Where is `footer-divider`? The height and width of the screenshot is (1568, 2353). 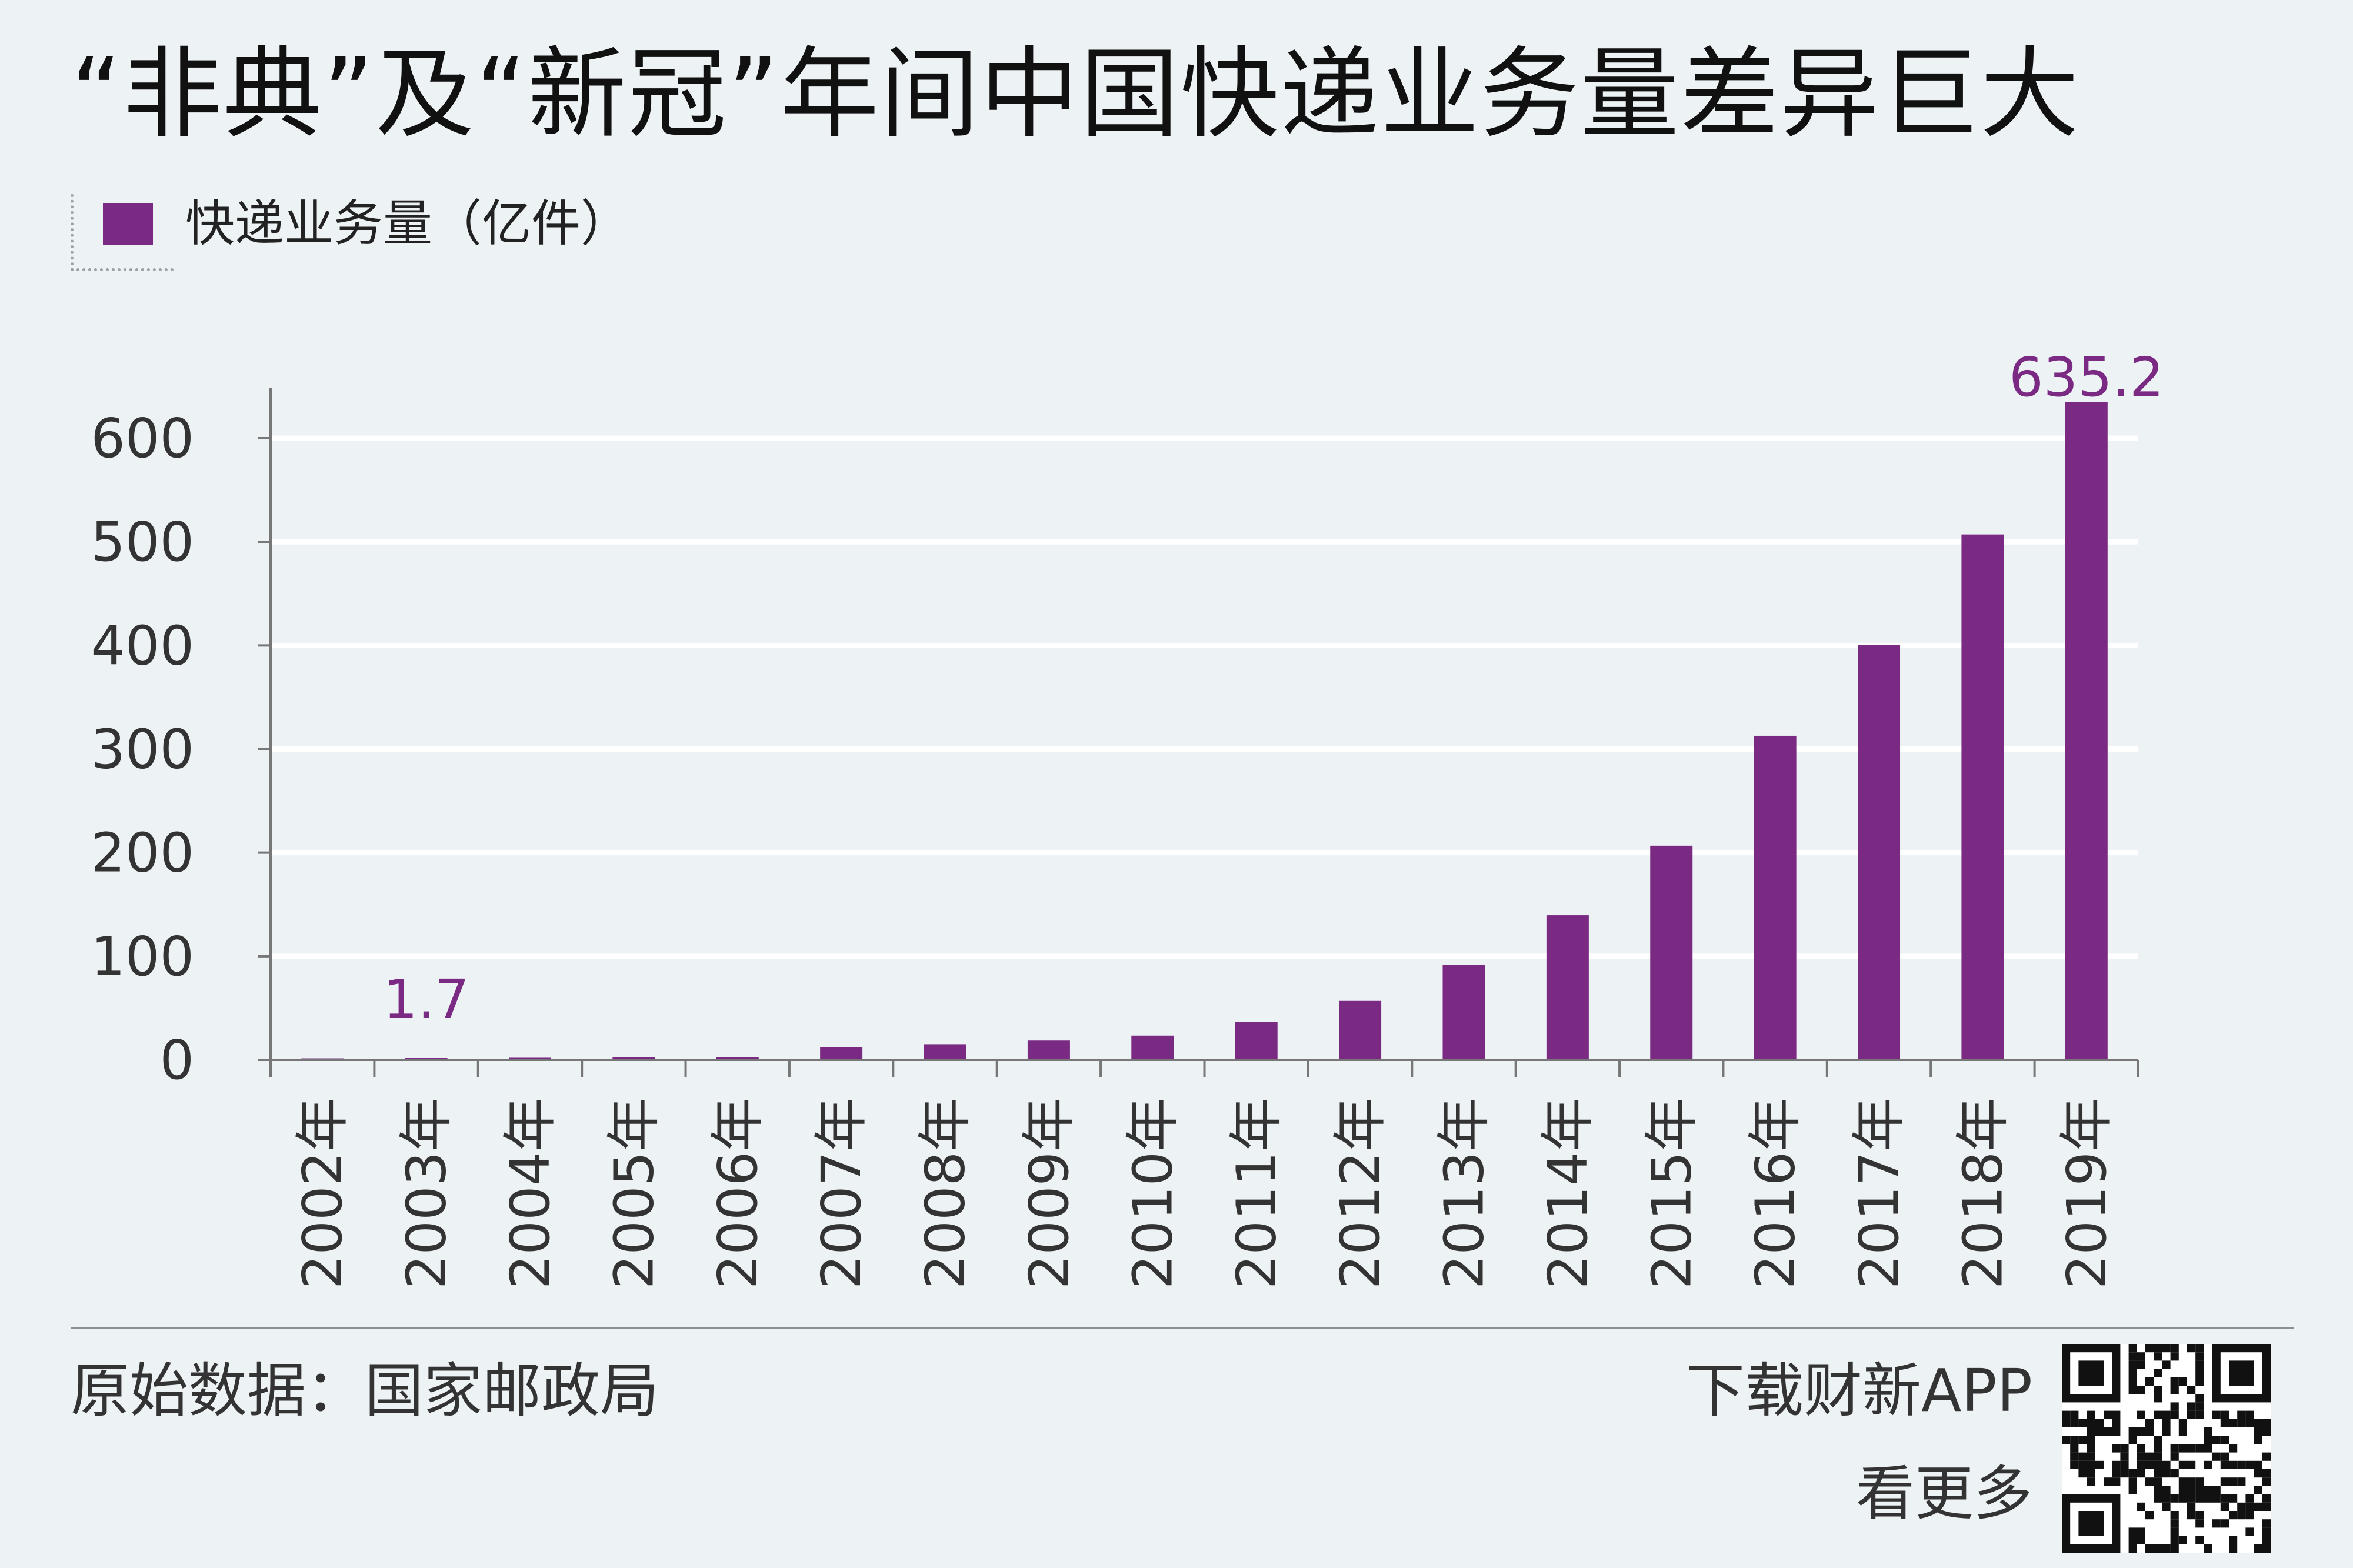 footer-divider is located at coordinates (1182, 1328).